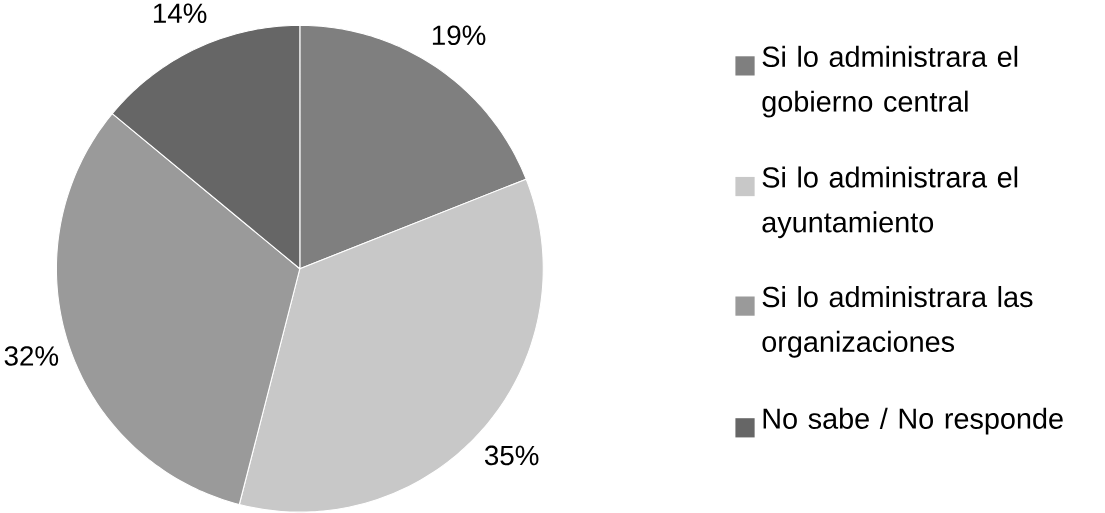  What do you see at coordinates (31, 356) in the screenshot?
I see `data-label: 32%` at bounding box center [31, 356].